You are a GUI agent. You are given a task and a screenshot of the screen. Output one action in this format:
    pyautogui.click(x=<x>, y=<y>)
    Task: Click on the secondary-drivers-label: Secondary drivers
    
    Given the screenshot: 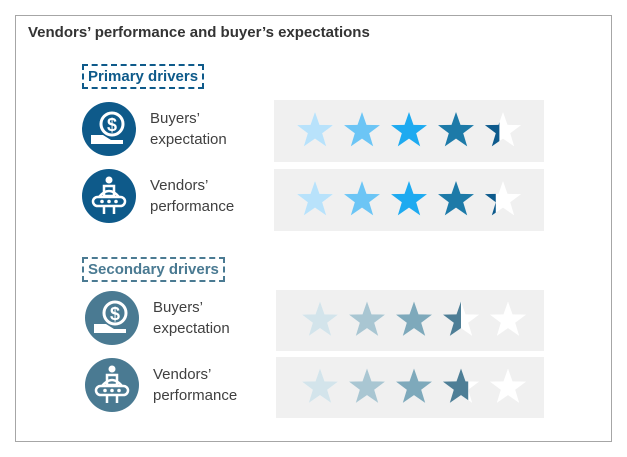 What is the action you would take?
    pyautogui.click(x=153, y=269)
    